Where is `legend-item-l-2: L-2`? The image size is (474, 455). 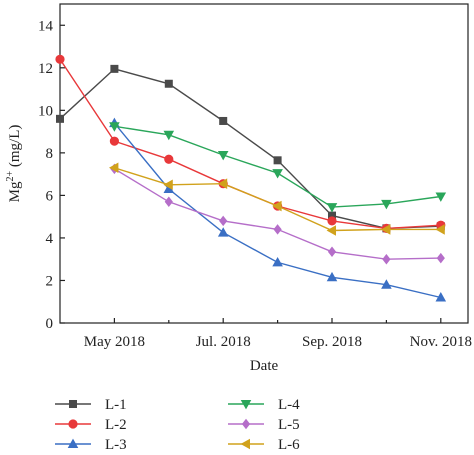 legend-item-l-2: L-2 is located at coordinates (91, 425).